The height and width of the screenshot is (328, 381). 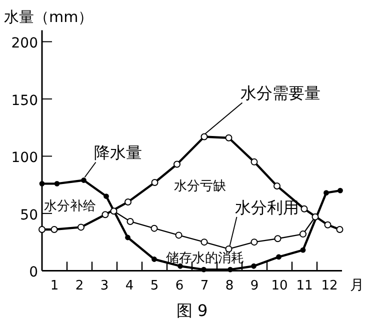 What do you see at coordinates (192, 310) in the screenshot?
I see `annotation: 图 9` at bounding box center [192, 310].